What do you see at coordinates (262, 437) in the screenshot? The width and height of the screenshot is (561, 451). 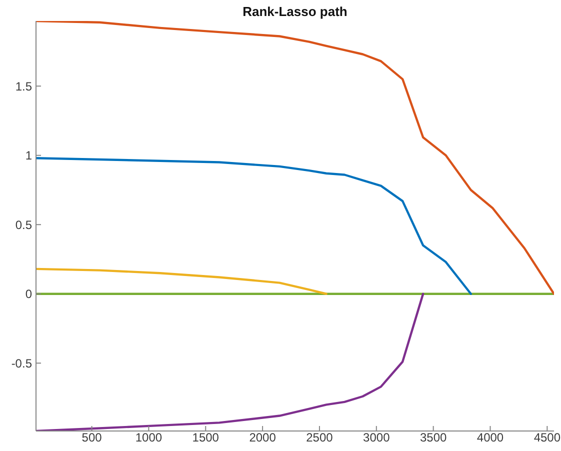 I see `x-tick-label: 2000` at bounding box center [262, 437].